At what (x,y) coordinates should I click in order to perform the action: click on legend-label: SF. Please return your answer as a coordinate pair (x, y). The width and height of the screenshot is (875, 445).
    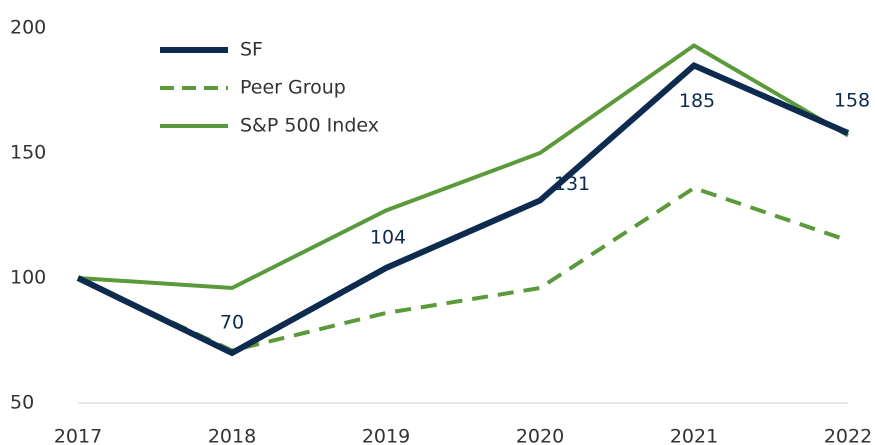
    Looking at the image, I should click on (251, 50).